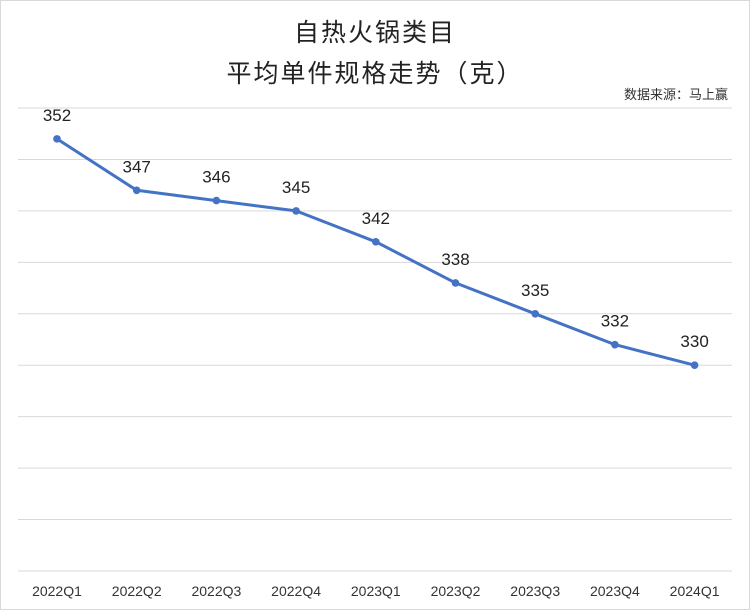 This screenshot has height=610, width=750. What do you see at coordinates (57, 115) in the screenshot?
I see `data-label: 352` at bounding box center [57, 115].